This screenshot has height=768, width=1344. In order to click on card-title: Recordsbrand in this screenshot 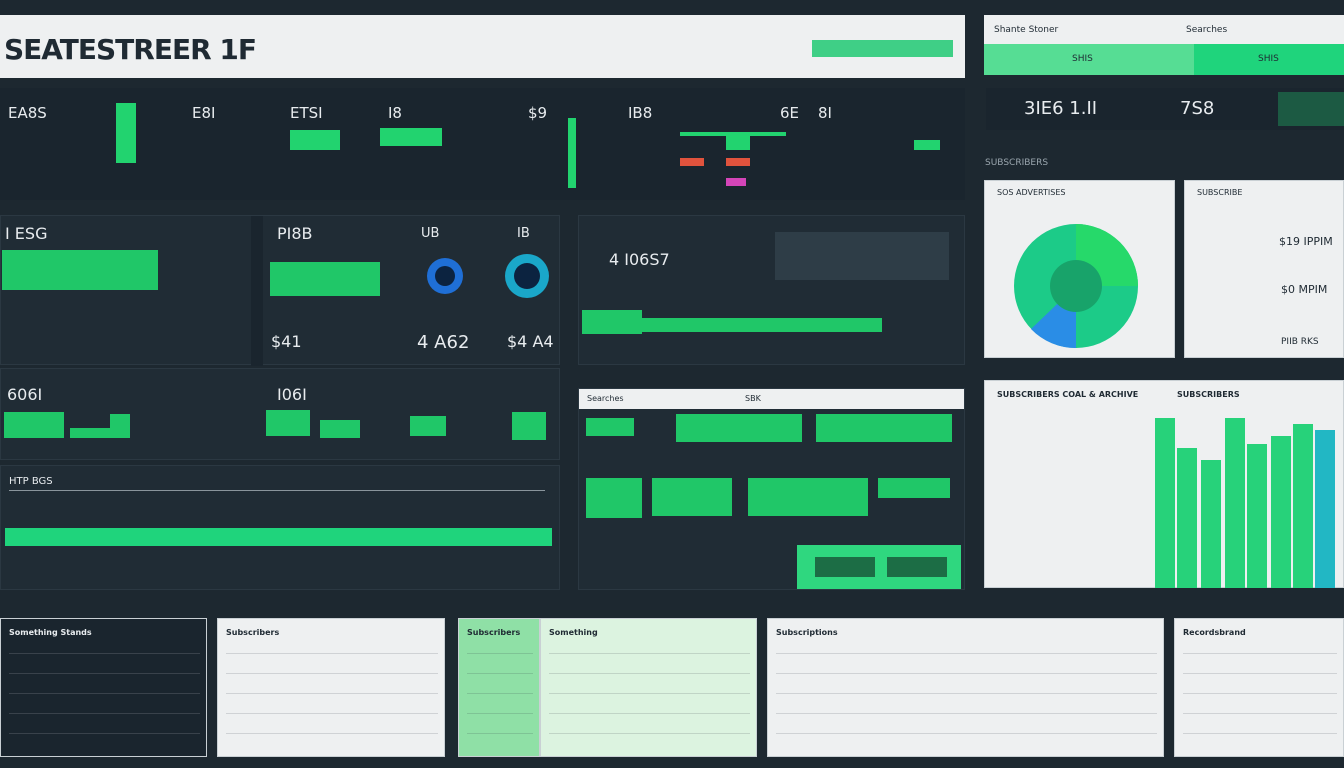, I will do `click(1214, 632)`.